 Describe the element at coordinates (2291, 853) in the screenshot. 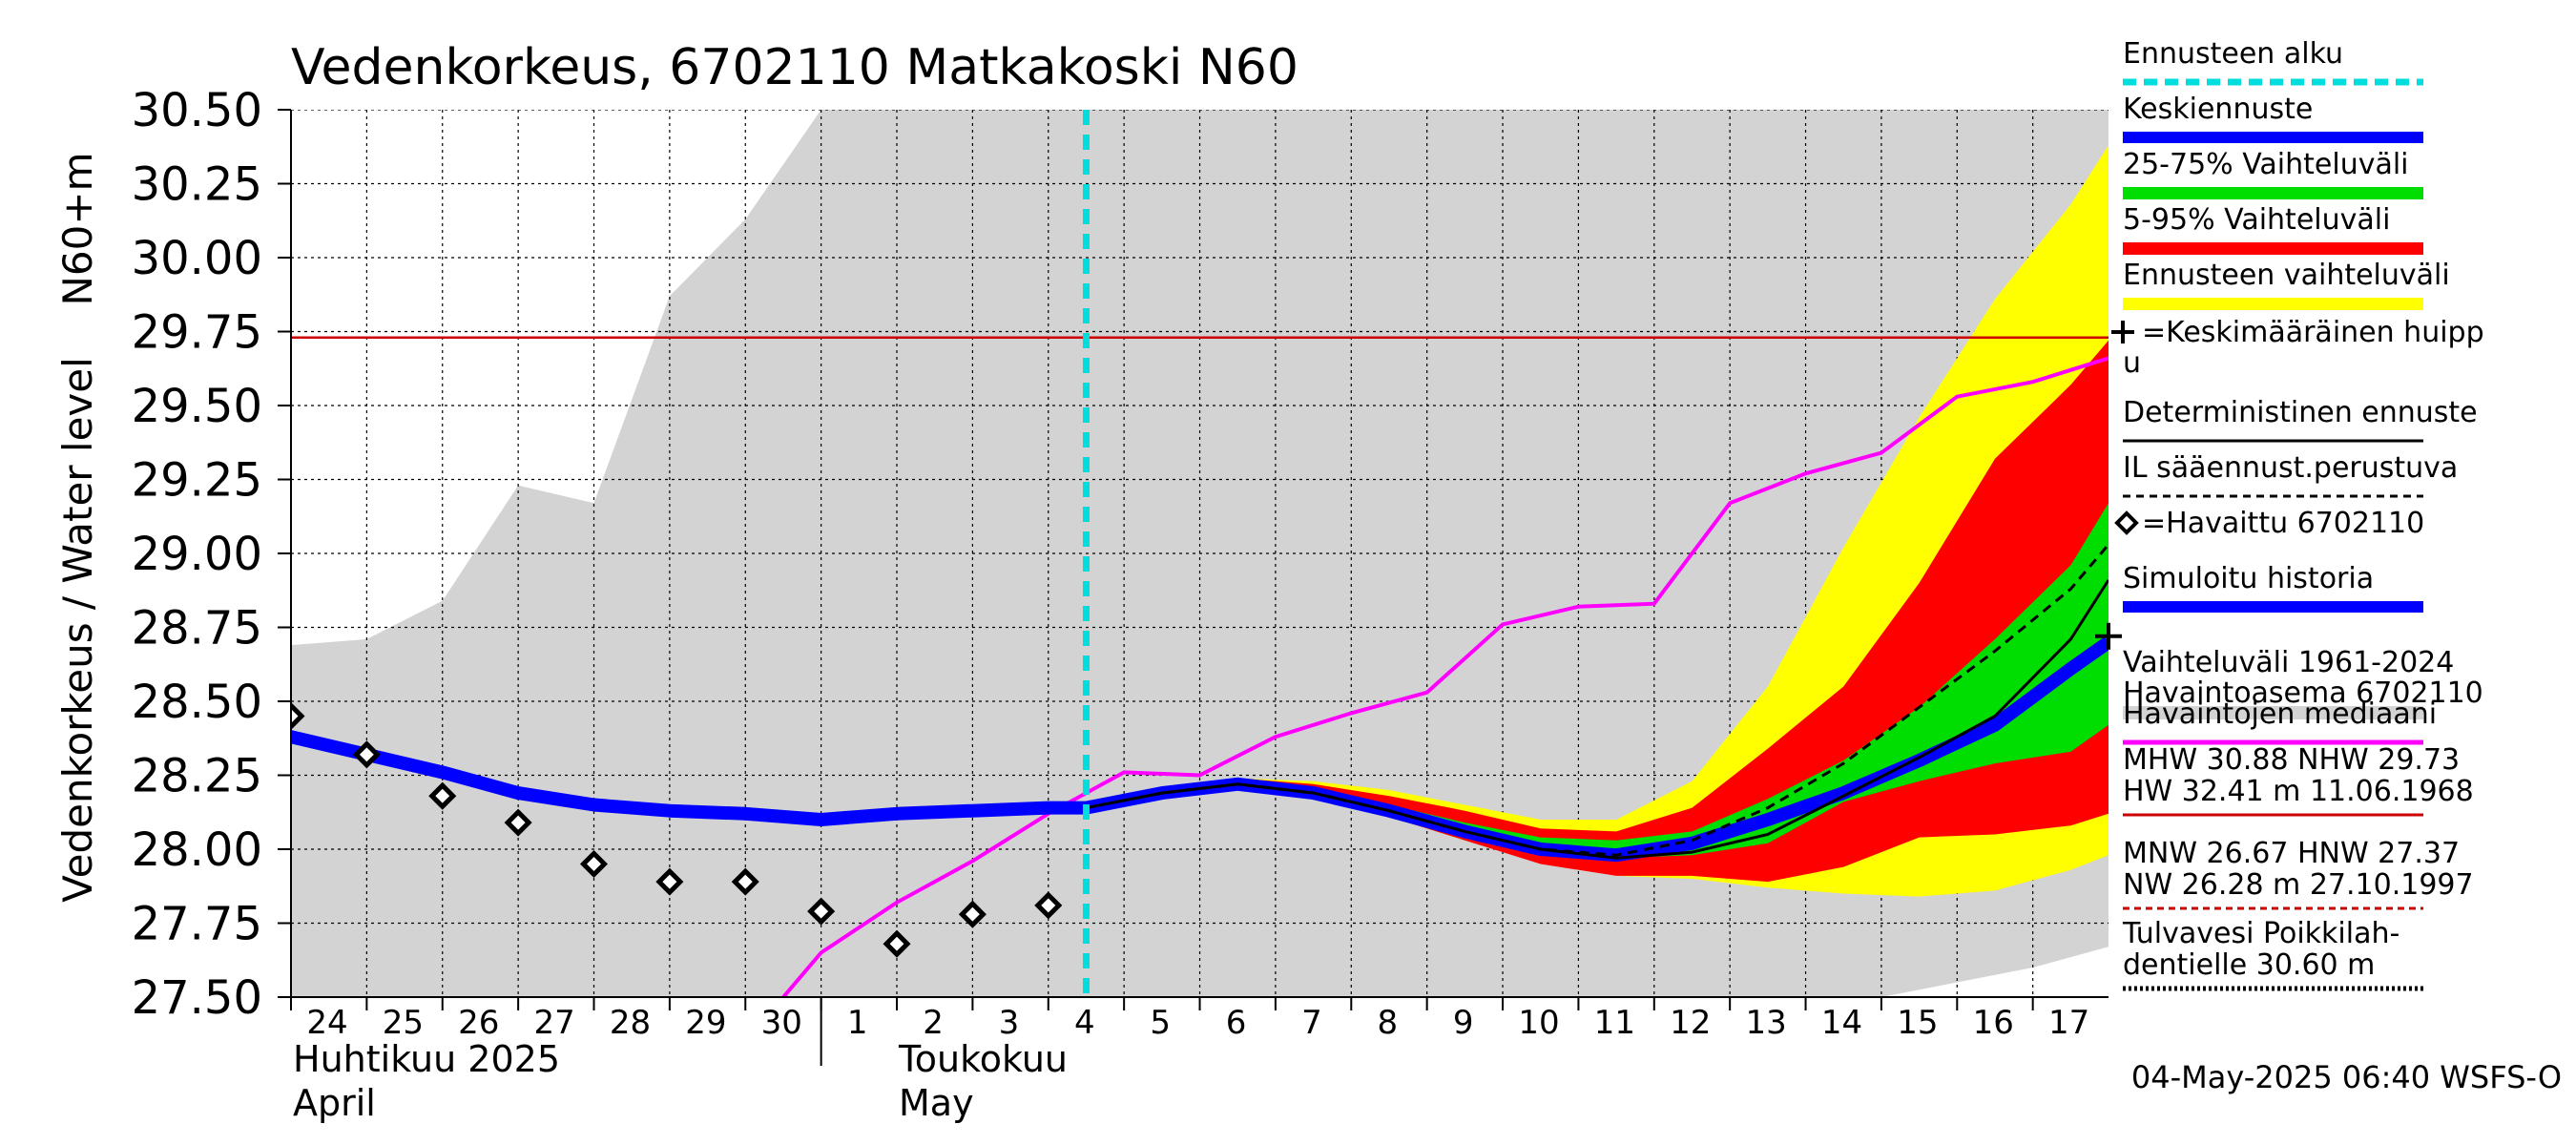

I see `stats-line: MNW 26.67 HNW 27.37` at that location.